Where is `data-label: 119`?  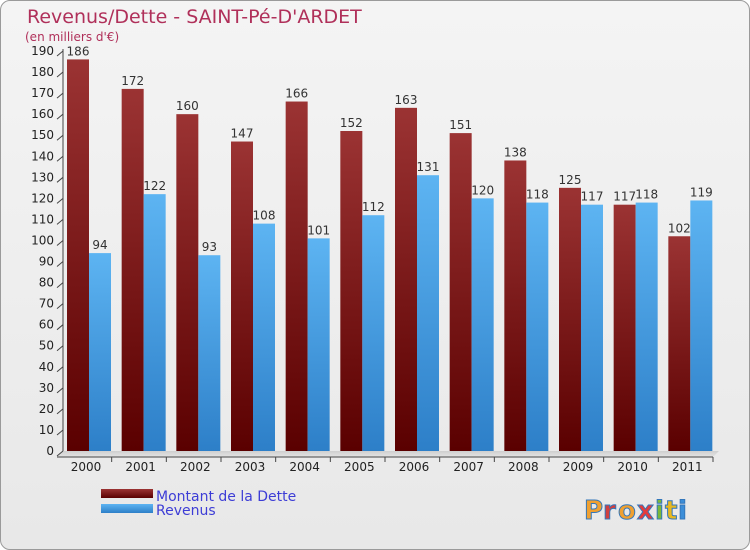 data-label: 119 is located at coordinates (701, 192).